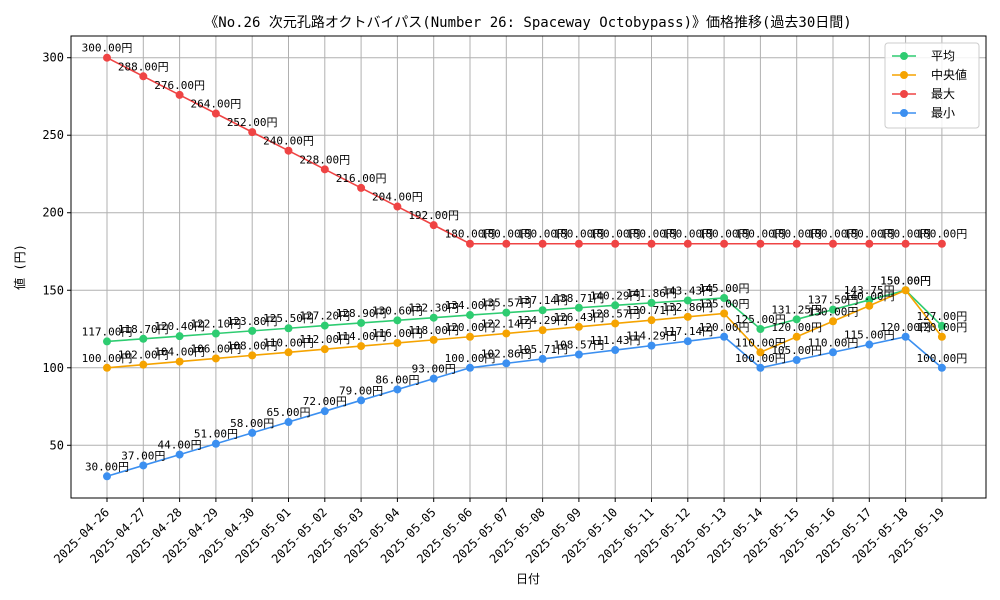  Describe the element at coordinates (216, 324) in the screenshot. I see `data-label: 122.10円` at that location.